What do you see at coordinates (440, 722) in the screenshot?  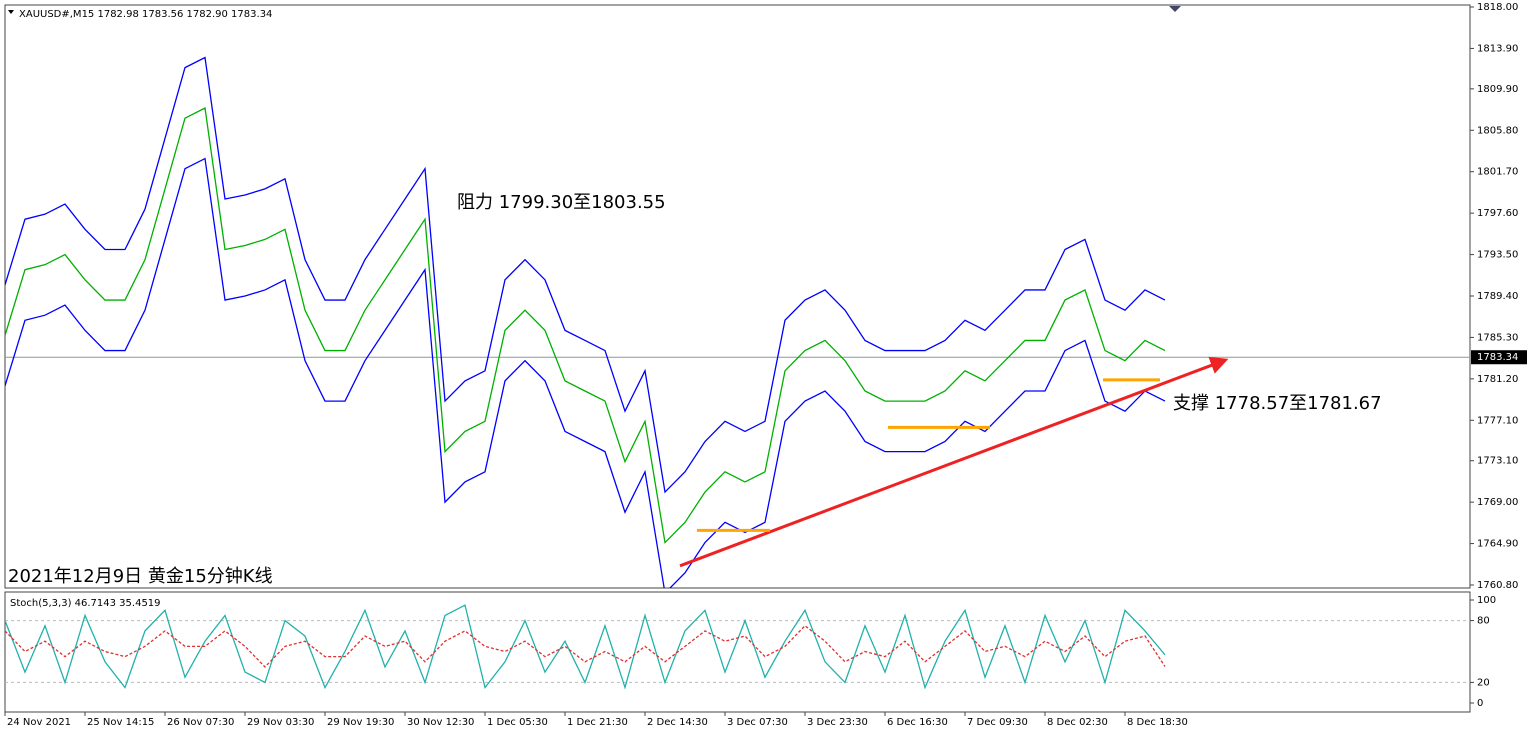 I see `x-tick-label: 30 Nov 12:30` at bounding box center [440, 722].